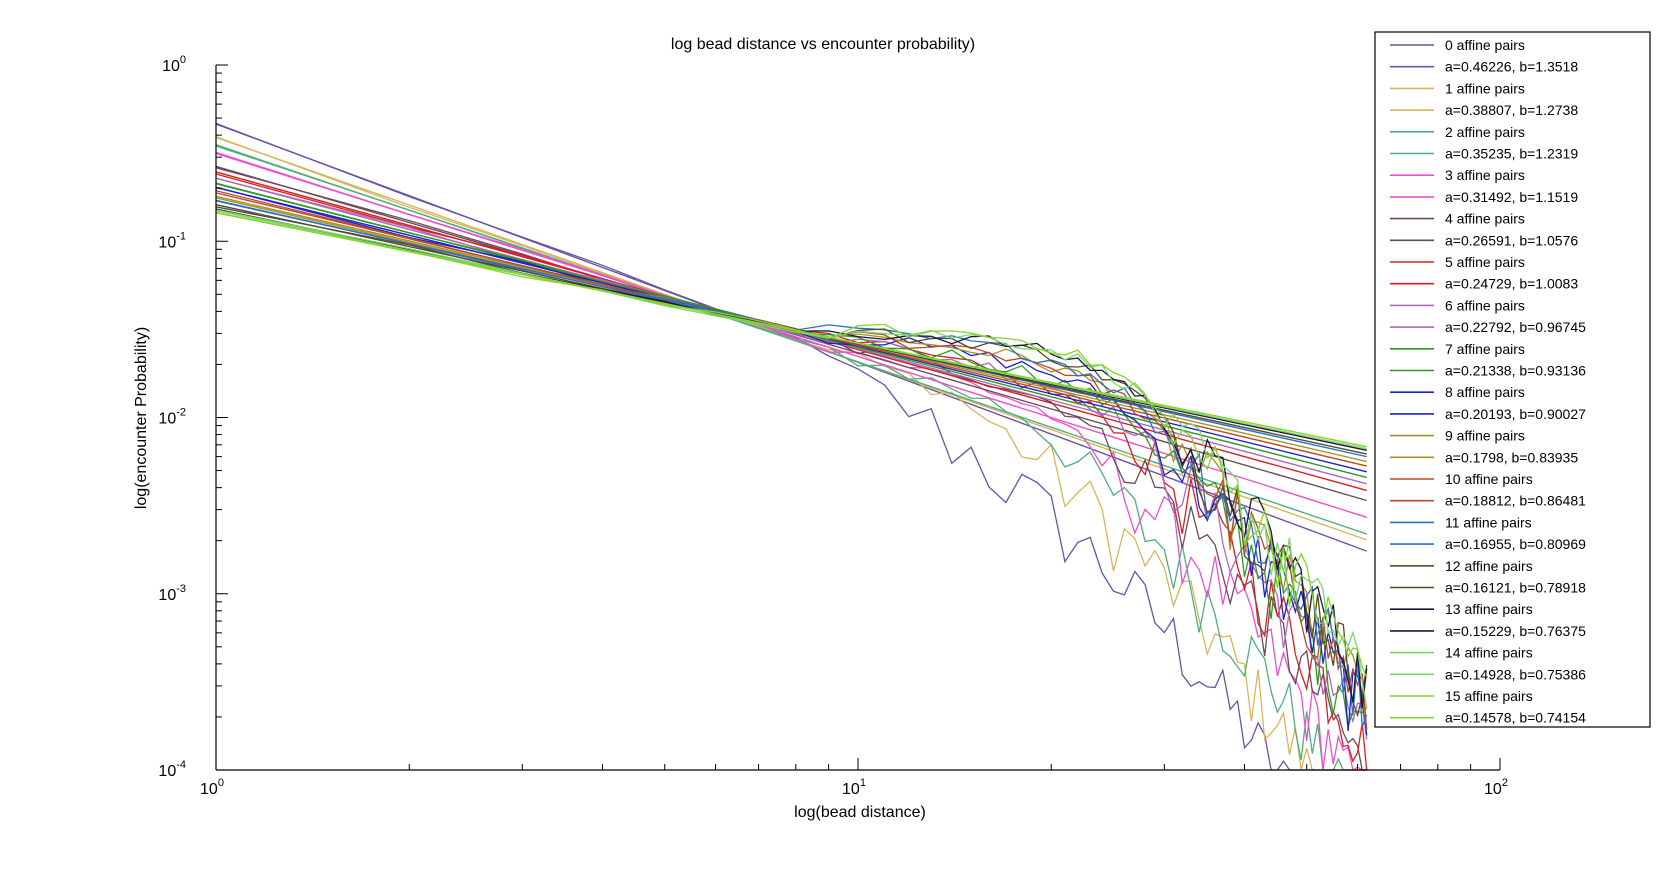  Describe the element at coordinates (1511, 154) in the screenshot. I see `legend-fit-label: a=0.35235, b=1.2319` at that location.